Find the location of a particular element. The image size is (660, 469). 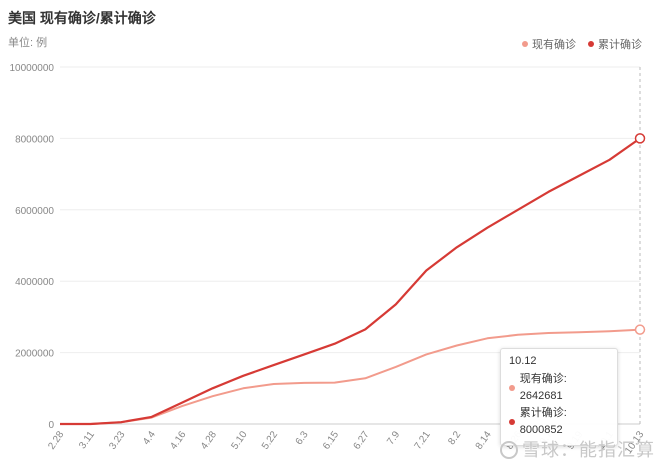

legend-item-cumulative: 累计确诊 is located at coordinates (615, 44).